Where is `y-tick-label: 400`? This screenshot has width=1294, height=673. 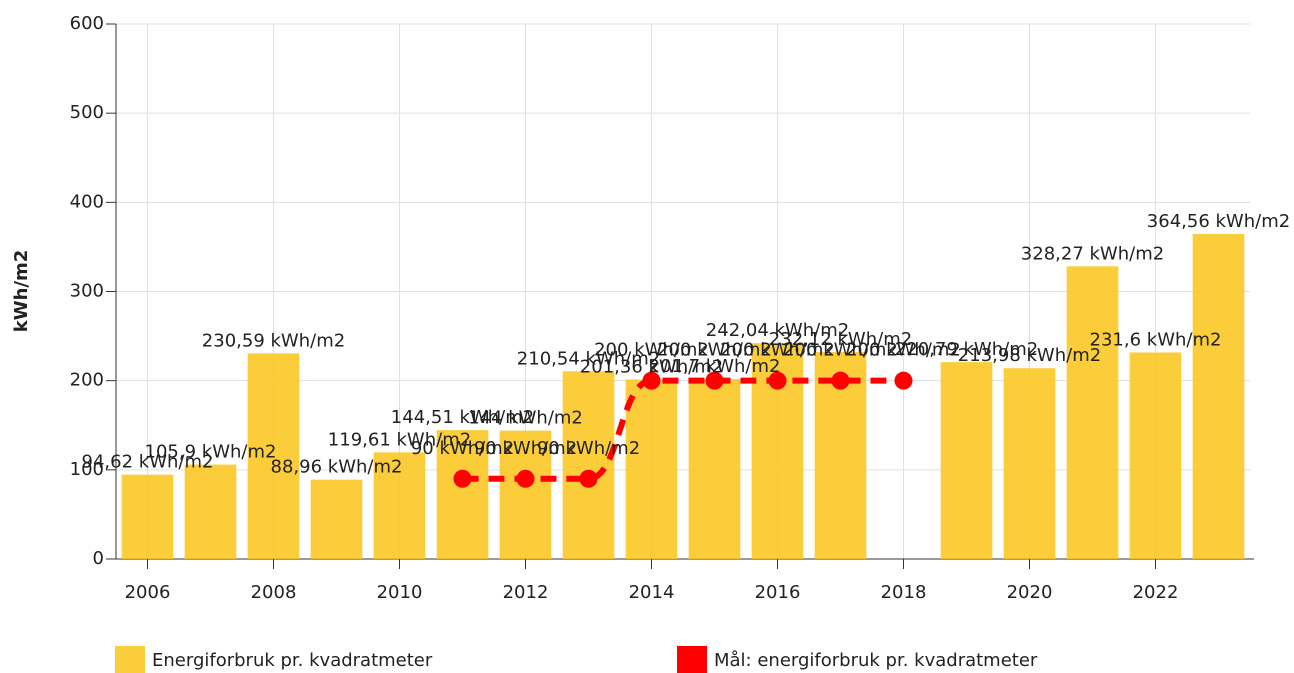 y-tick-label: 400 is located at coordinates (87, 201).